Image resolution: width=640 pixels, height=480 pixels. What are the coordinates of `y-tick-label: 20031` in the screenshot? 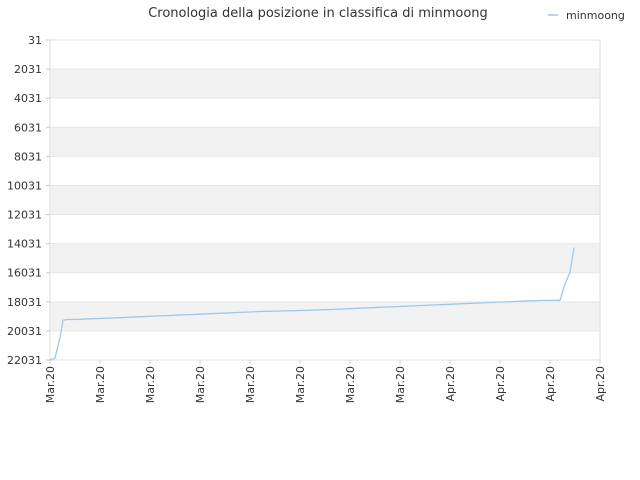 It's located at (24, 331).